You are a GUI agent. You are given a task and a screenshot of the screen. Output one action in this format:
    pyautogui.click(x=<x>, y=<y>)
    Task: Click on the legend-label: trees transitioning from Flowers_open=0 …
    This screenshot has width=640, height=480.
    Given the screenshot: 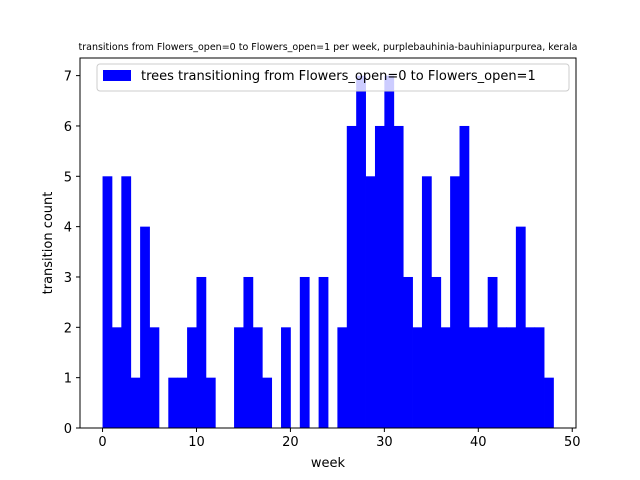 What is the action you would take?
    pyautogui.click(x=338, y=76)
    